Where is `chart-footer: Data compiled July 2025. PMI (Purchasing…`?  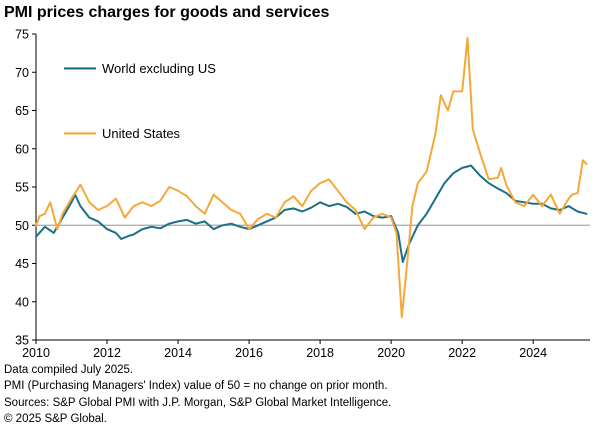
chart-footer: Data compiled July 2025. PMI (Purchasing… is located at coordinates (197, 394).